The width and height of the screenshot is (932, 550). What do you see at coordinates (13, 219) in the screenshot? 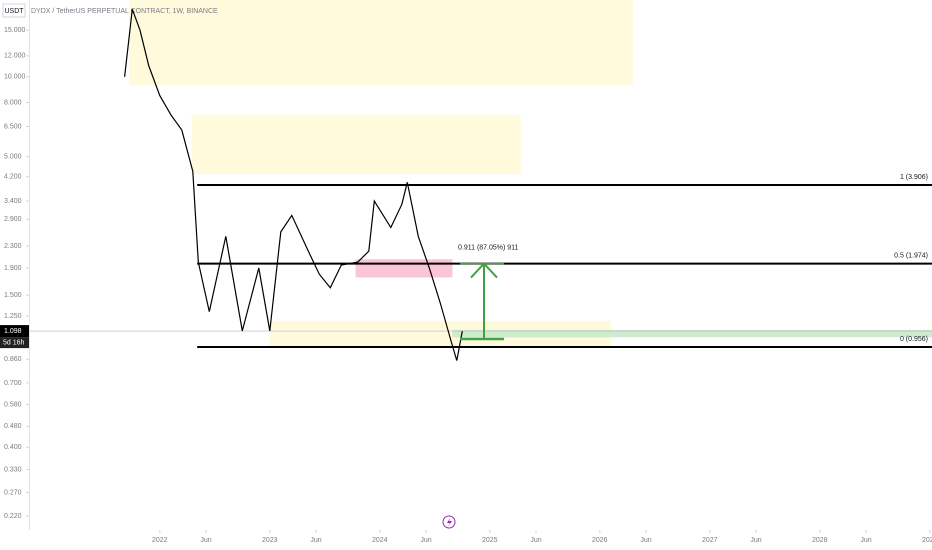
I see `y-tick-label: 2.900` at bounding box center [13, 219].